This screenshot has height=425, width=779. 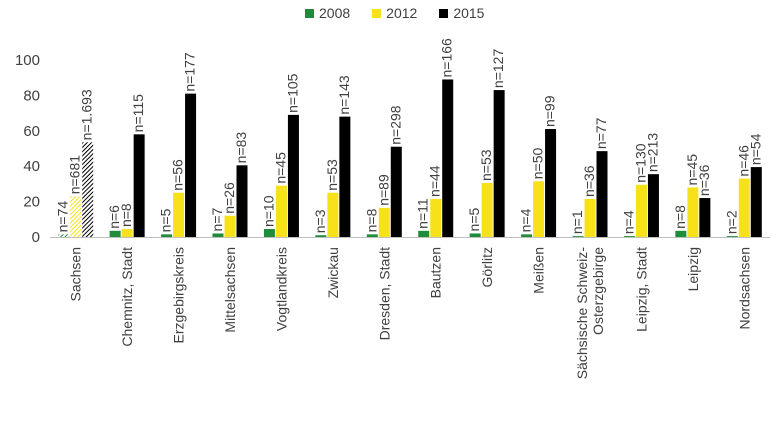 What do you see at coordinates (63, 217) in the screenshot?
I see `bar-value-label: n=74` at bounding box center [63, 217].